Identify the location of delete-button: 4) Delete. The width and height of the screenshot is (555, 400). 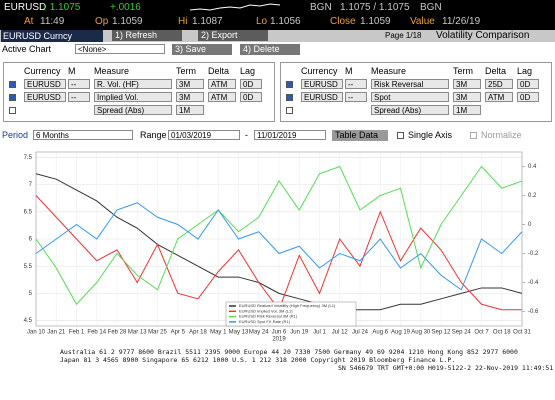
(270, 49).